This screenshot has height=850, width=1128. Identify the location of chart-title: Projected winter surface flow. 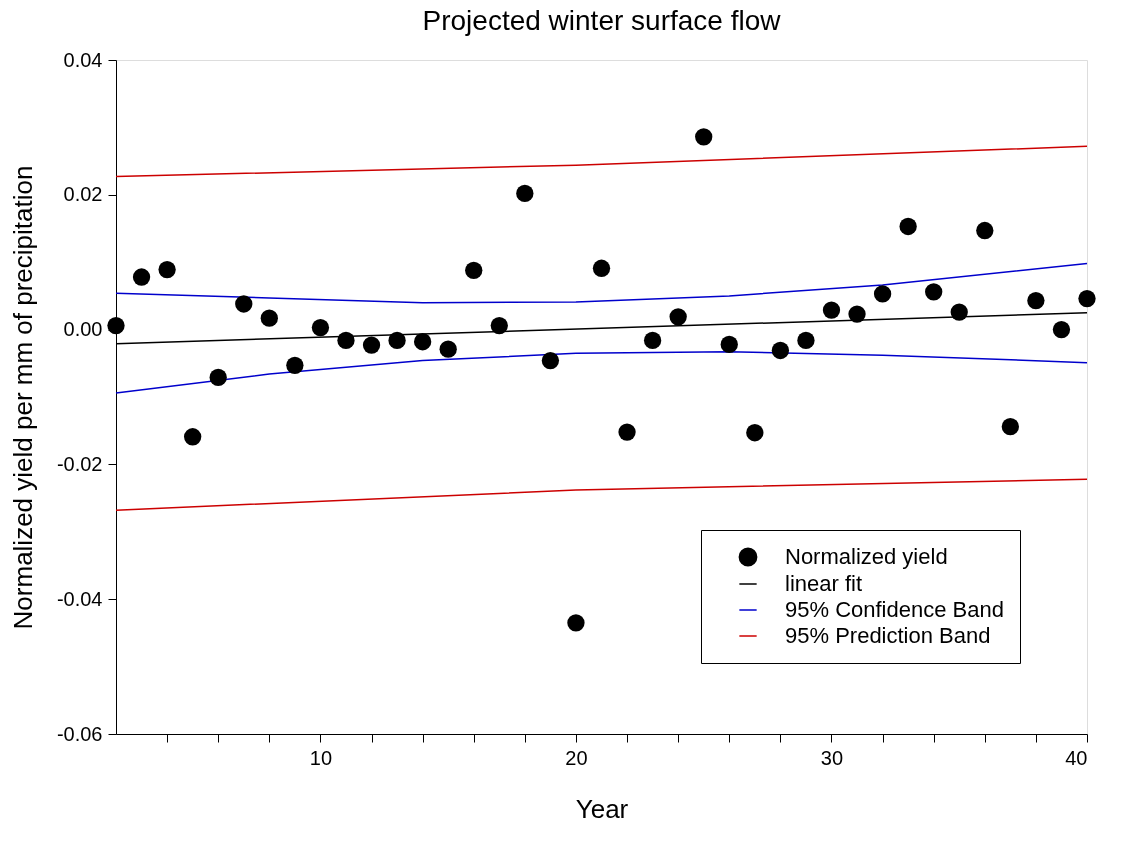
(602, 20).